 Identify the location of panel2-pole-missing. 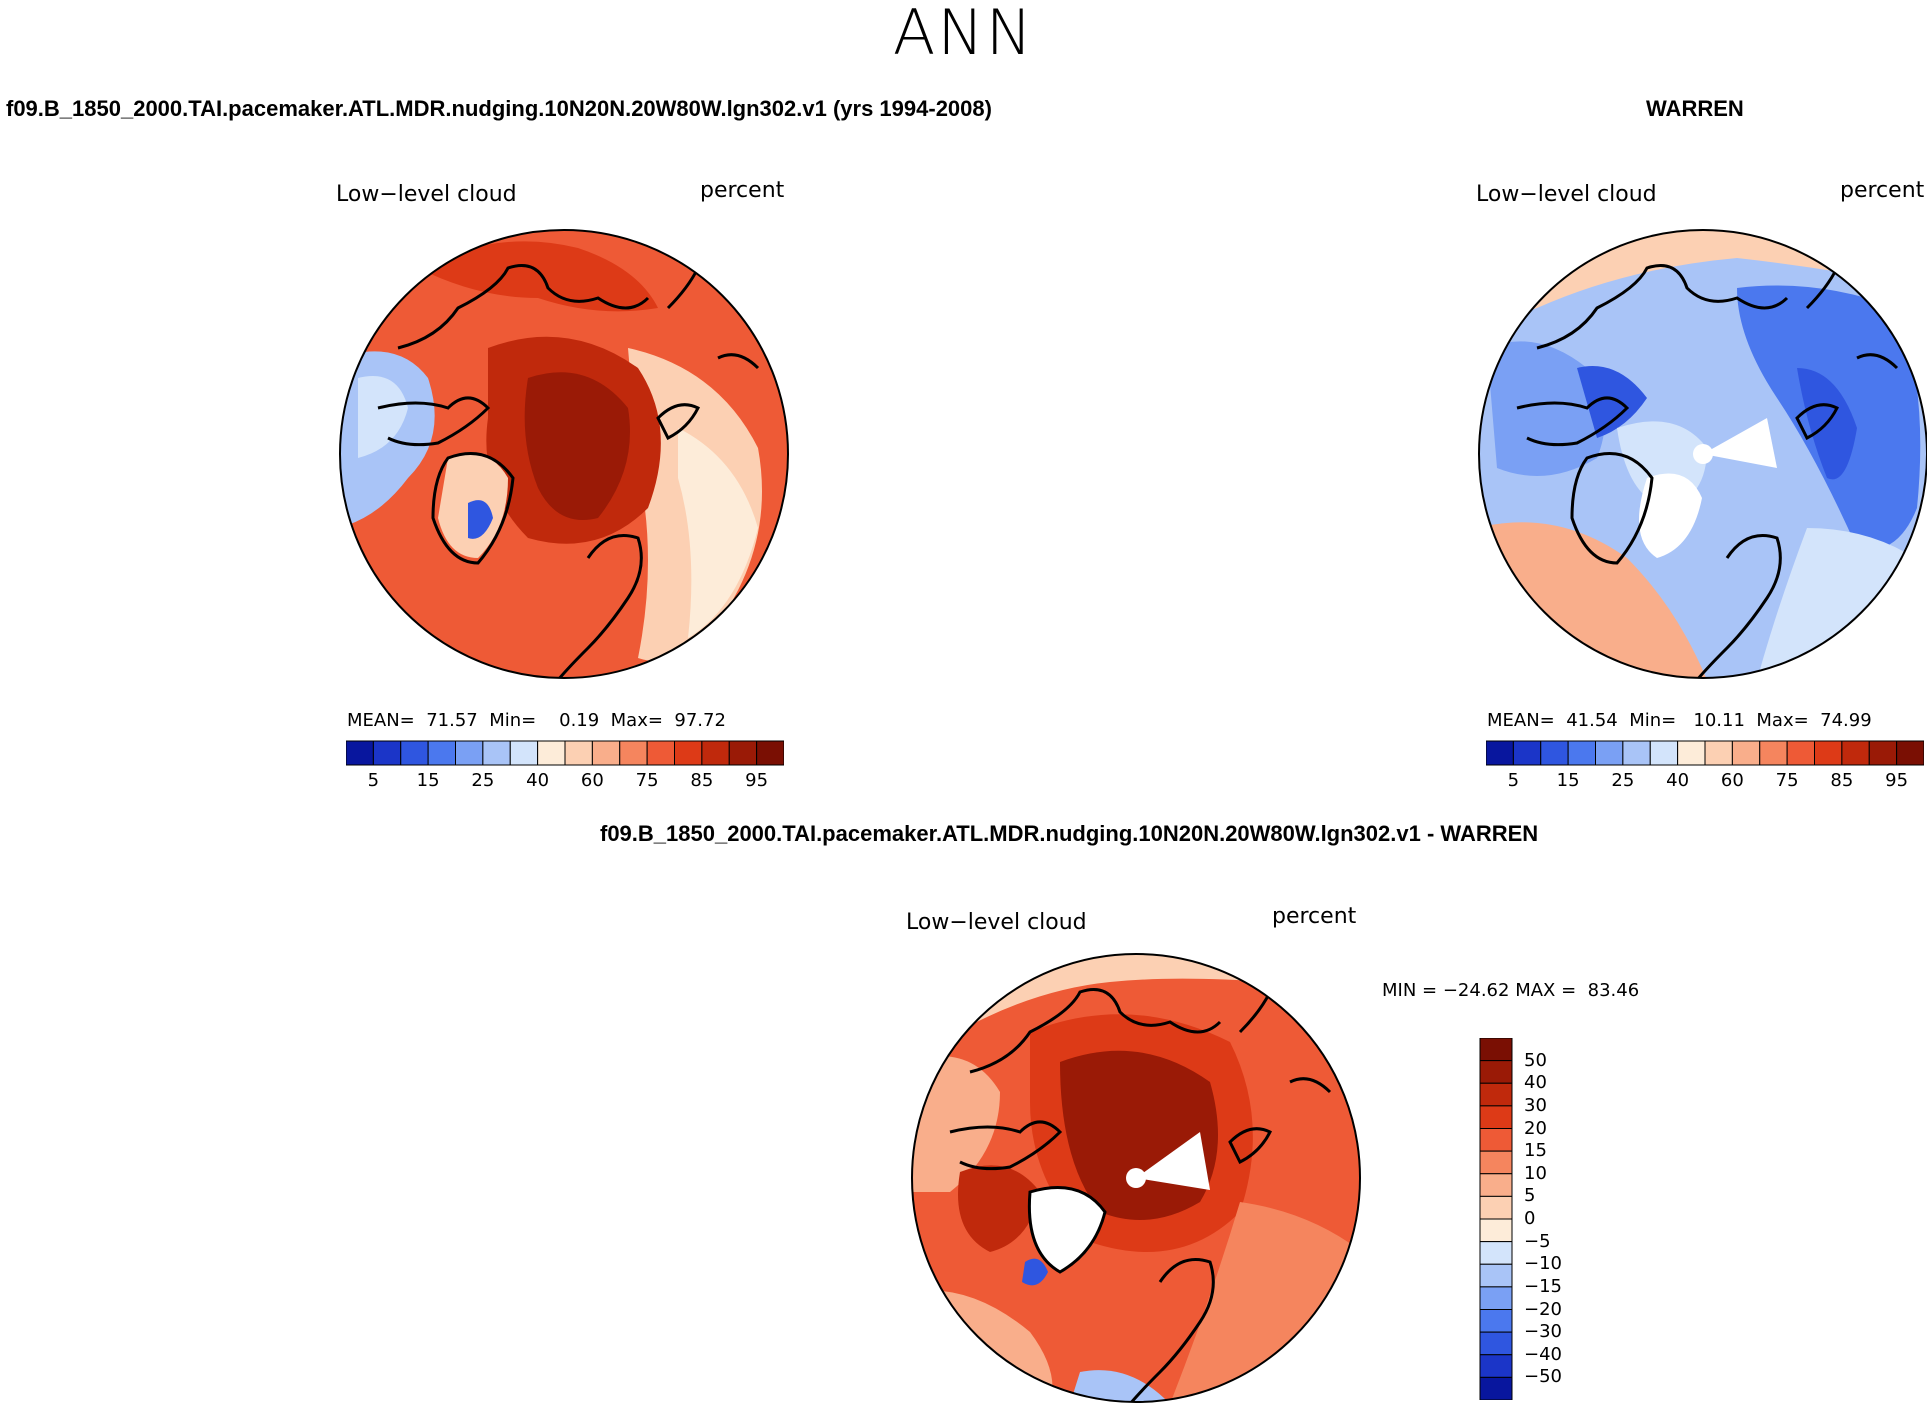
(1703, 454).